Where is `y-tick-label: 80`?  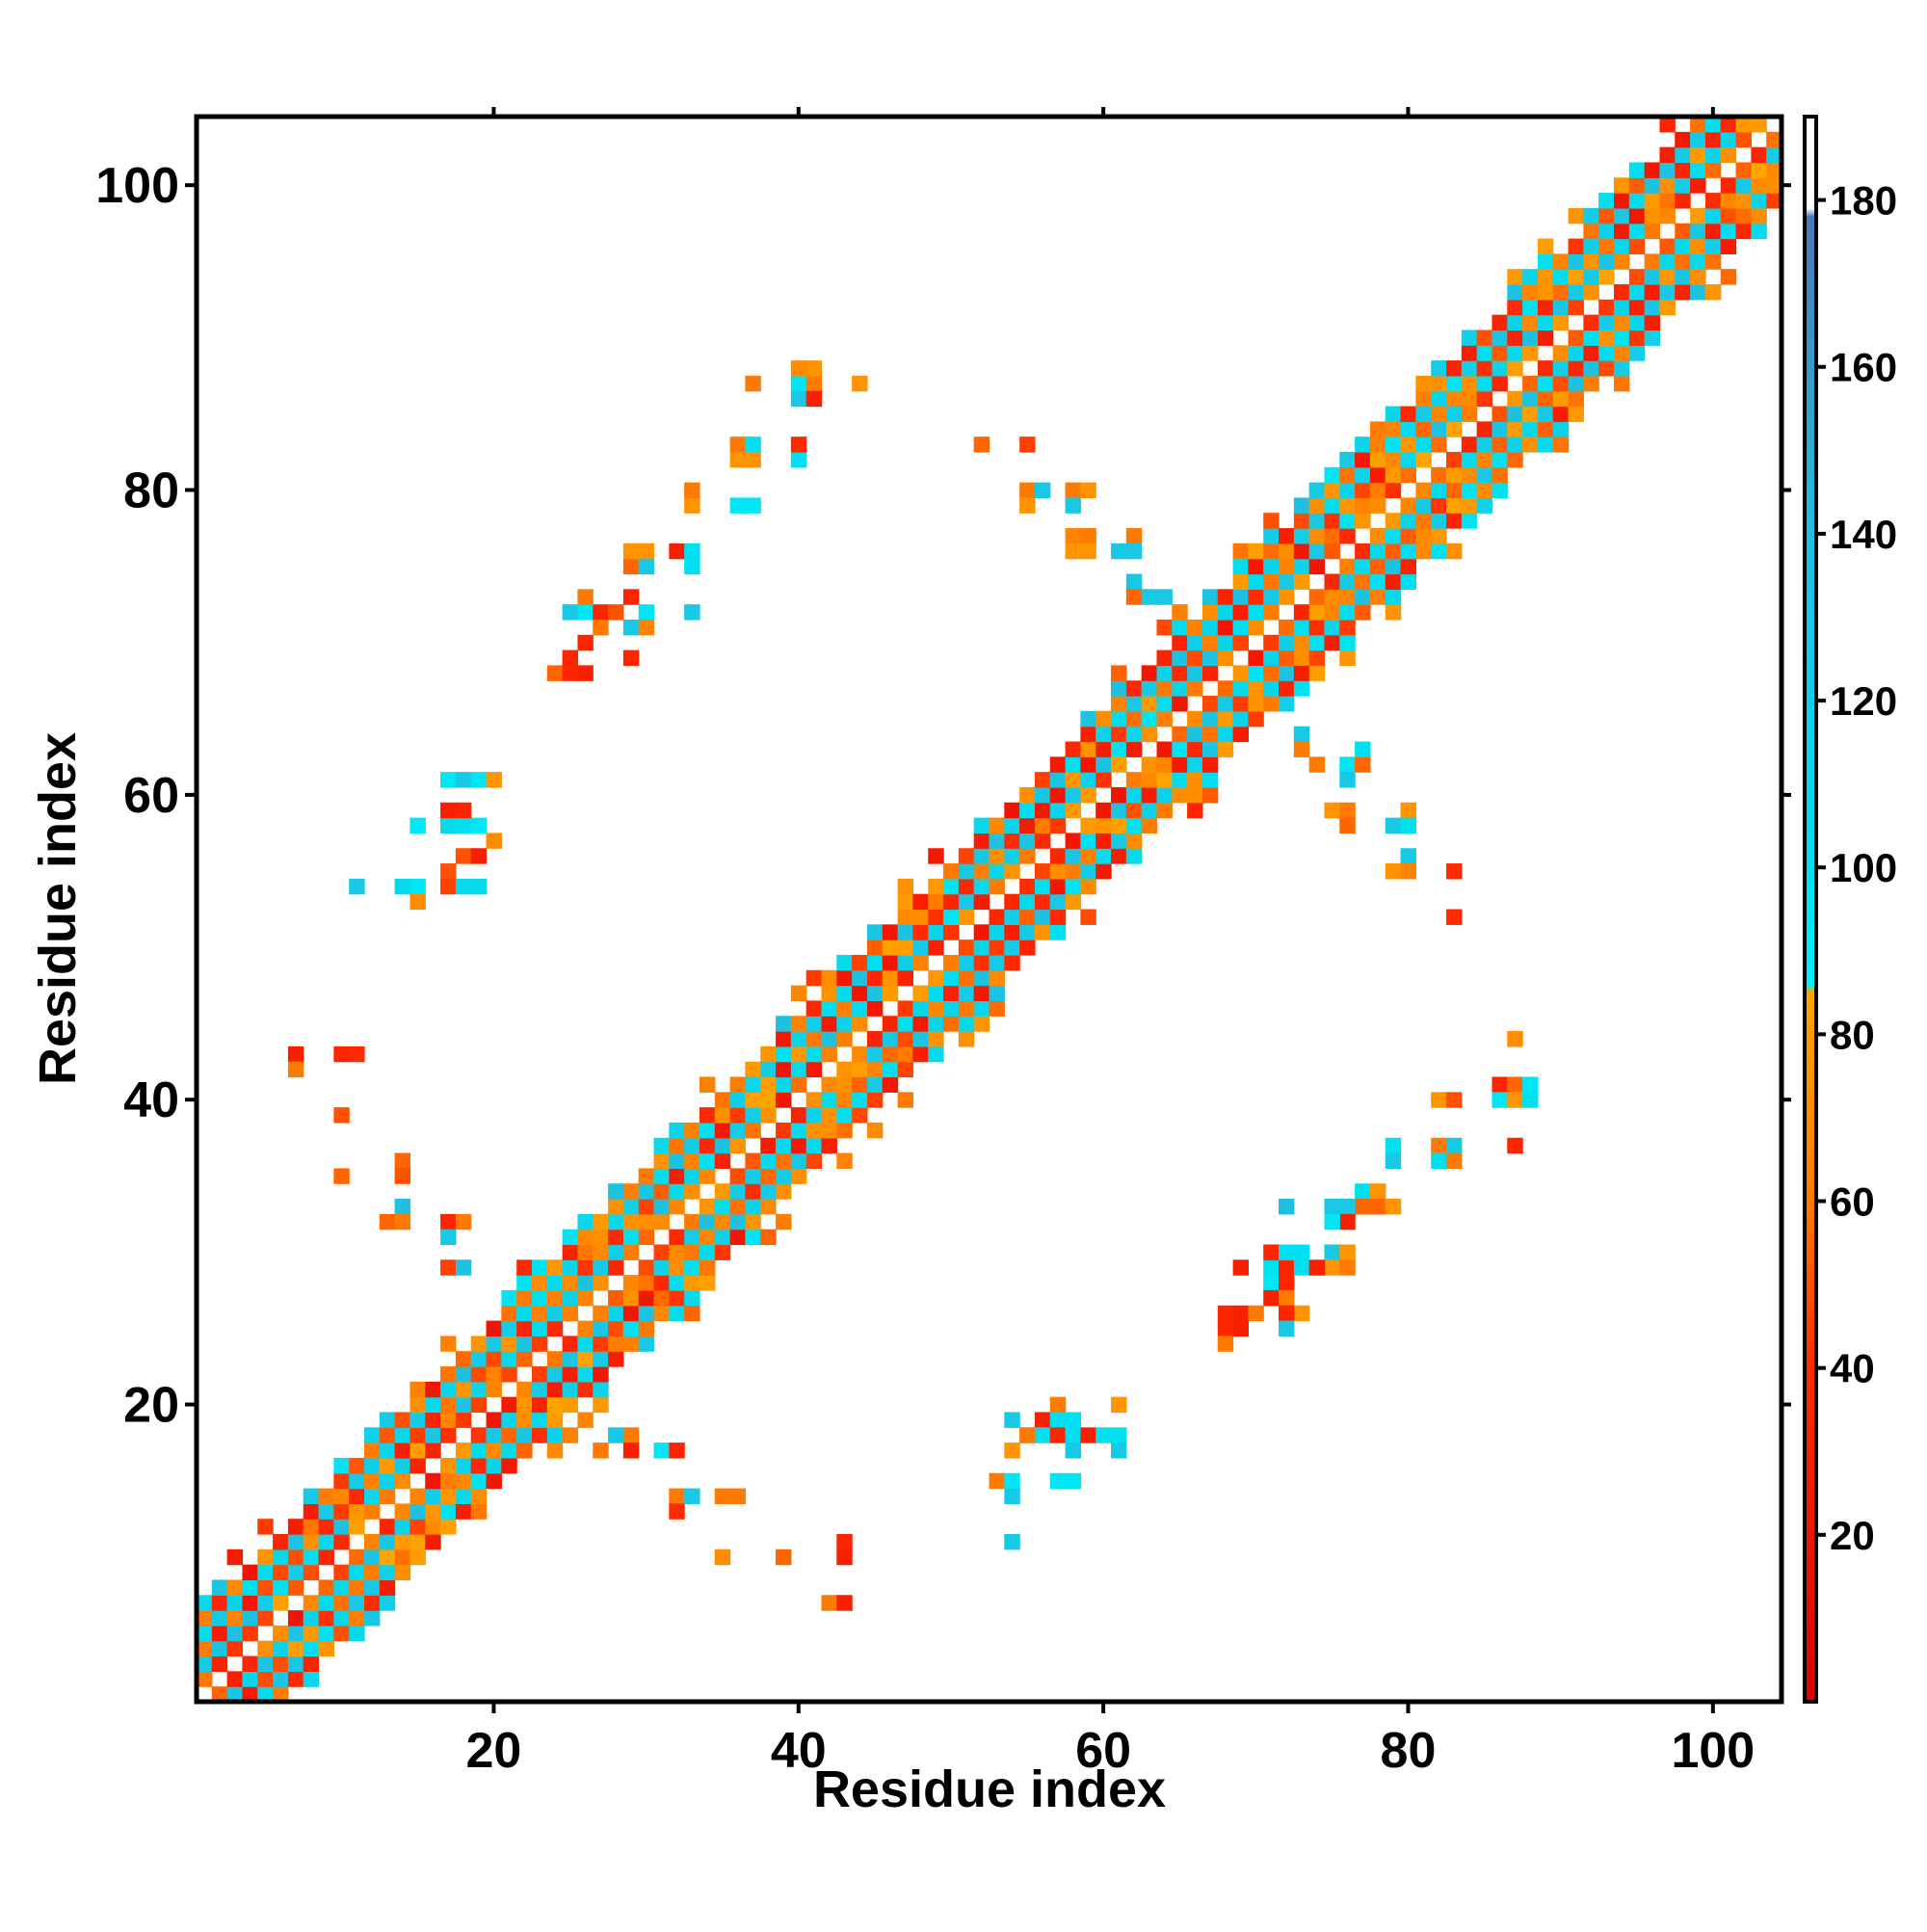 y-tick-label: 80 is located at coordinates (151, 491).